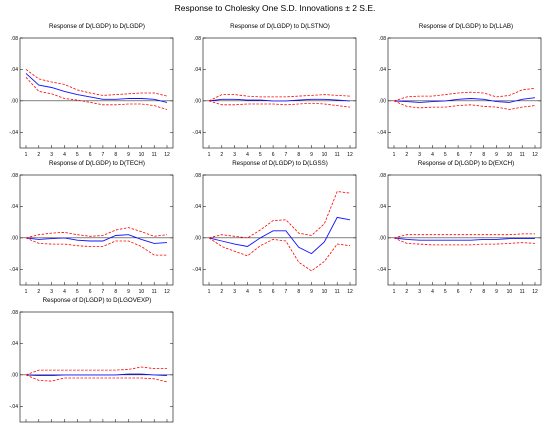  I want to click on panel-title: Response of D(LGDP) to D(LGDP), so click(97, 26).